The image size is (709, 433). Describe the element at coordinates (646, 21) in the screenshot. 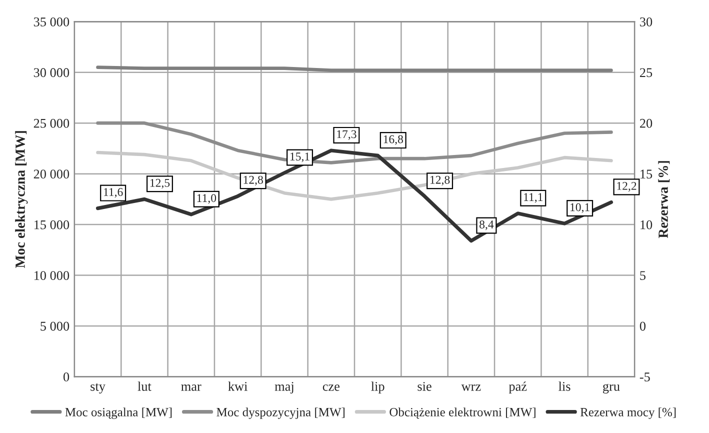

I see `y2-tick-label: 30` at that location.